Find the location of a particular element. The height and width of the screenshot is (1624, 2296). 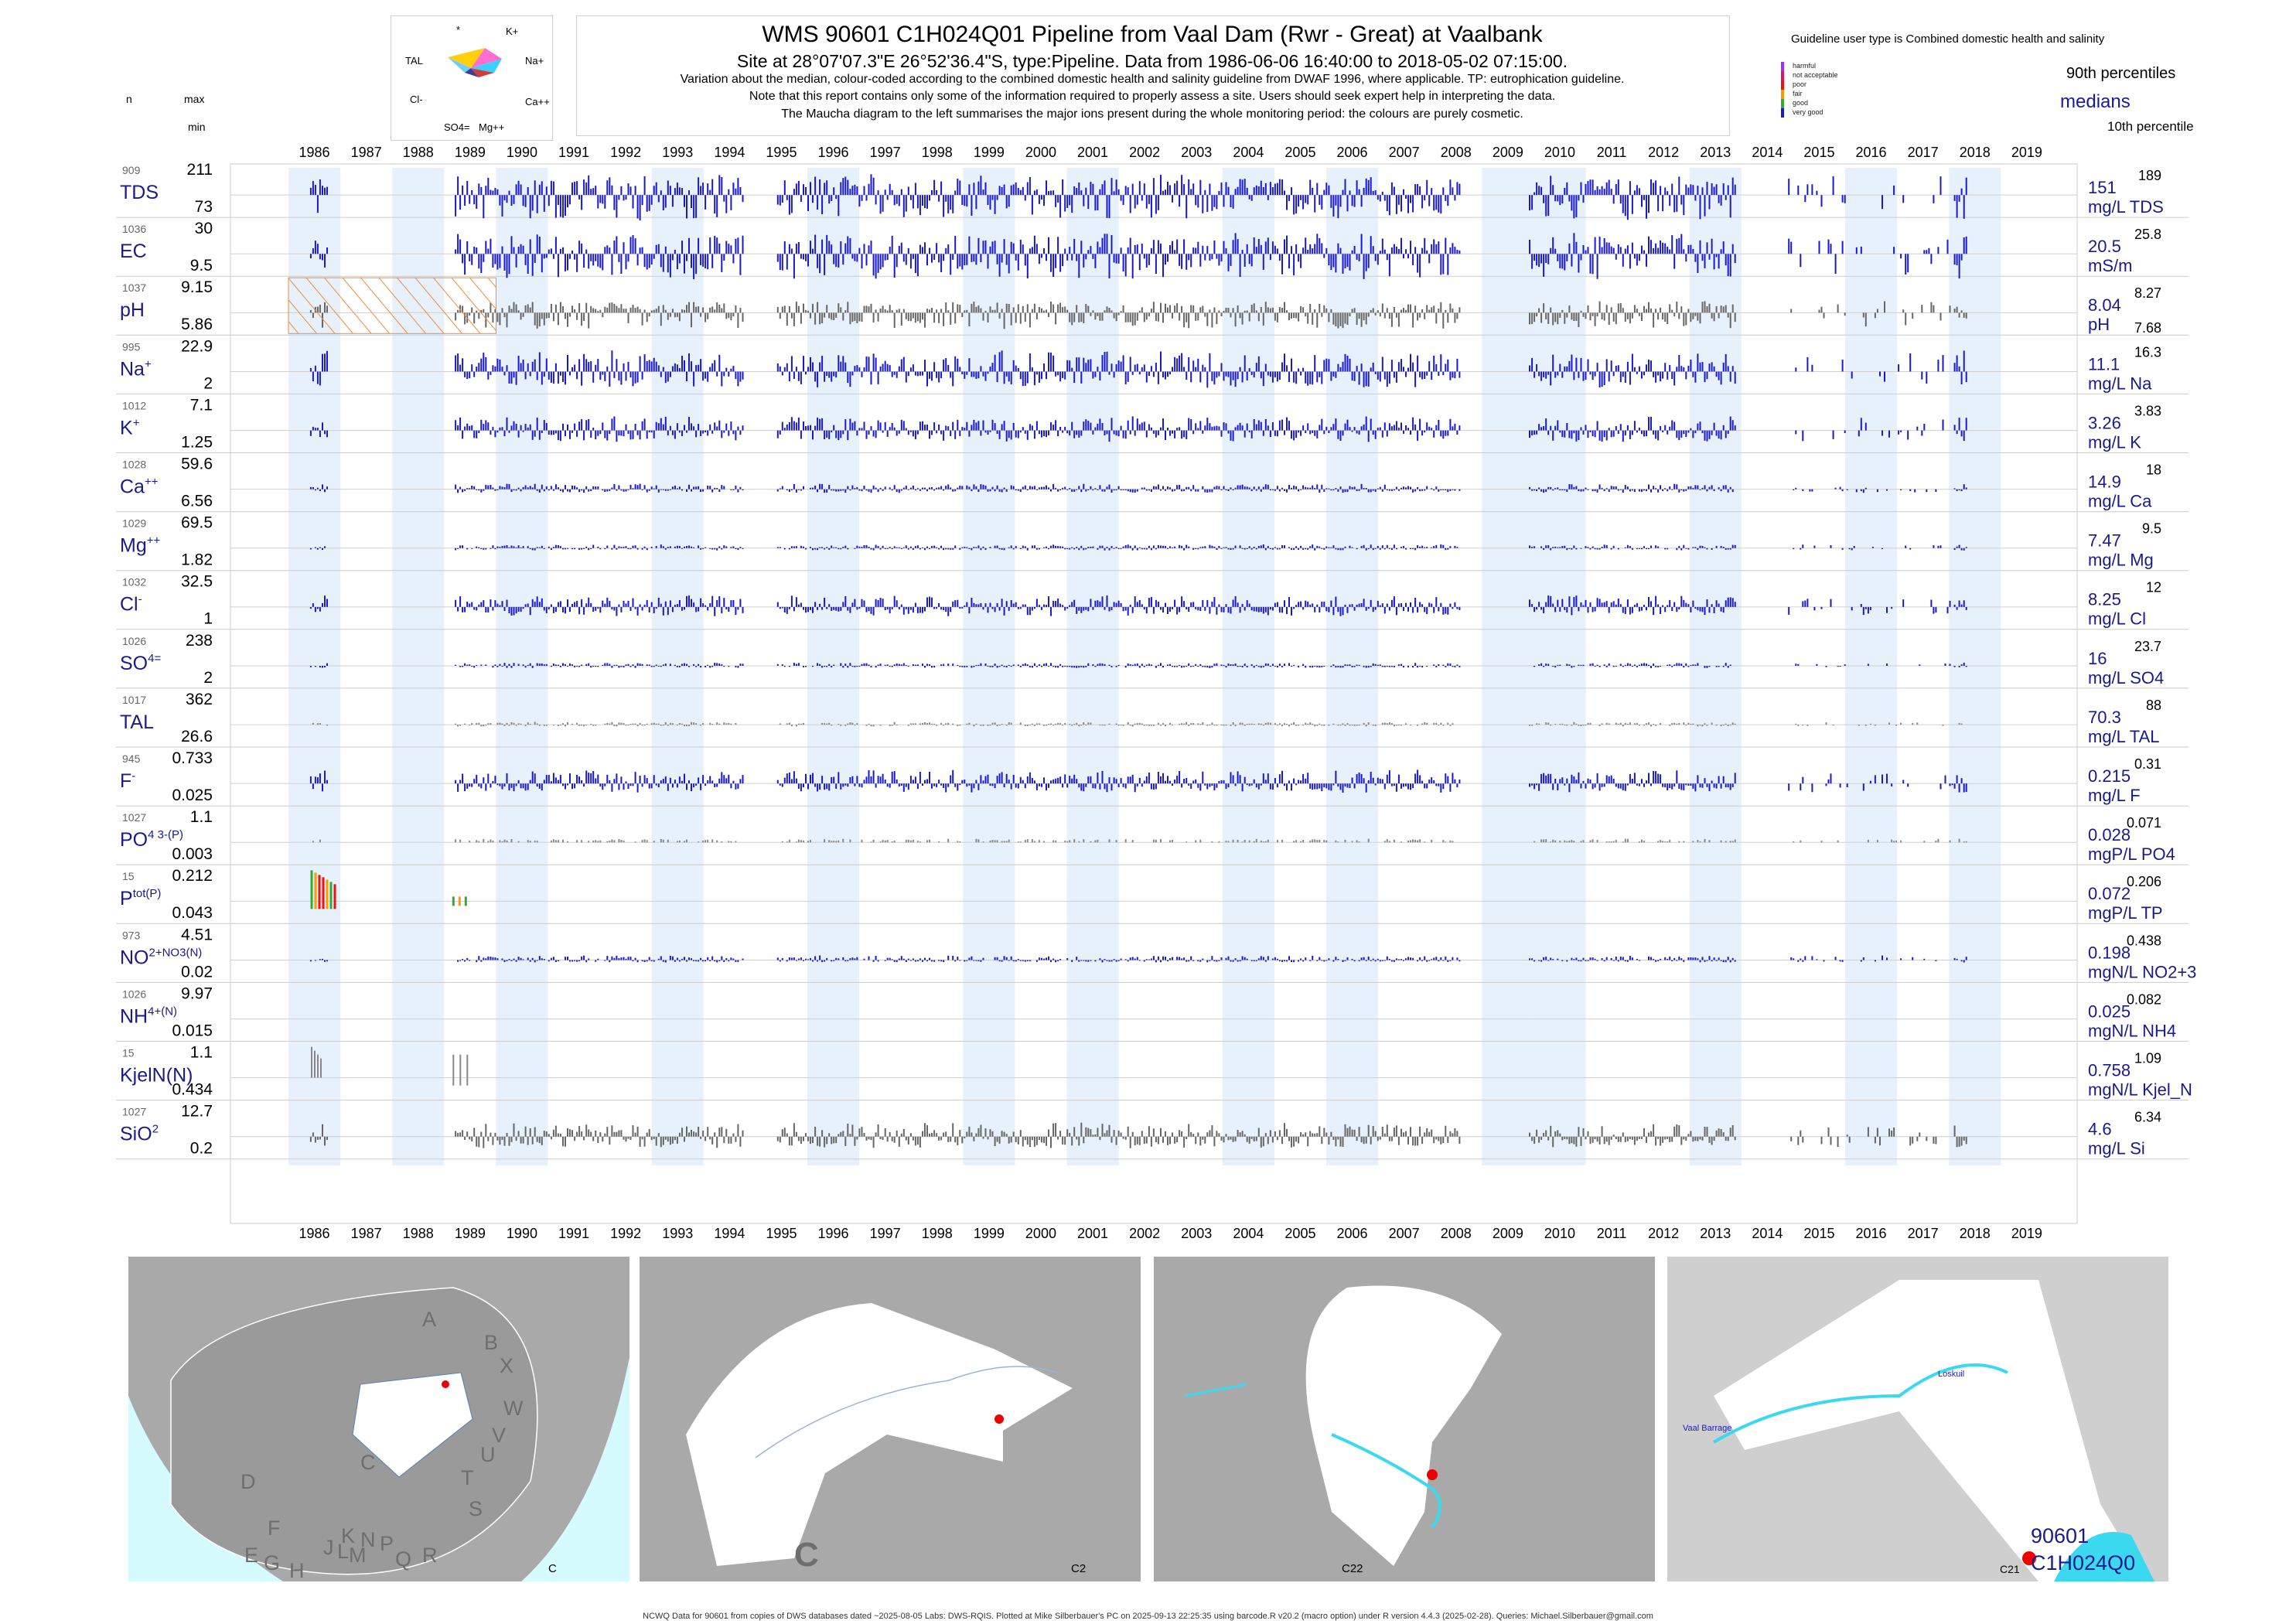

legend-swatch-harmful is located at coordinates (1782, 66).